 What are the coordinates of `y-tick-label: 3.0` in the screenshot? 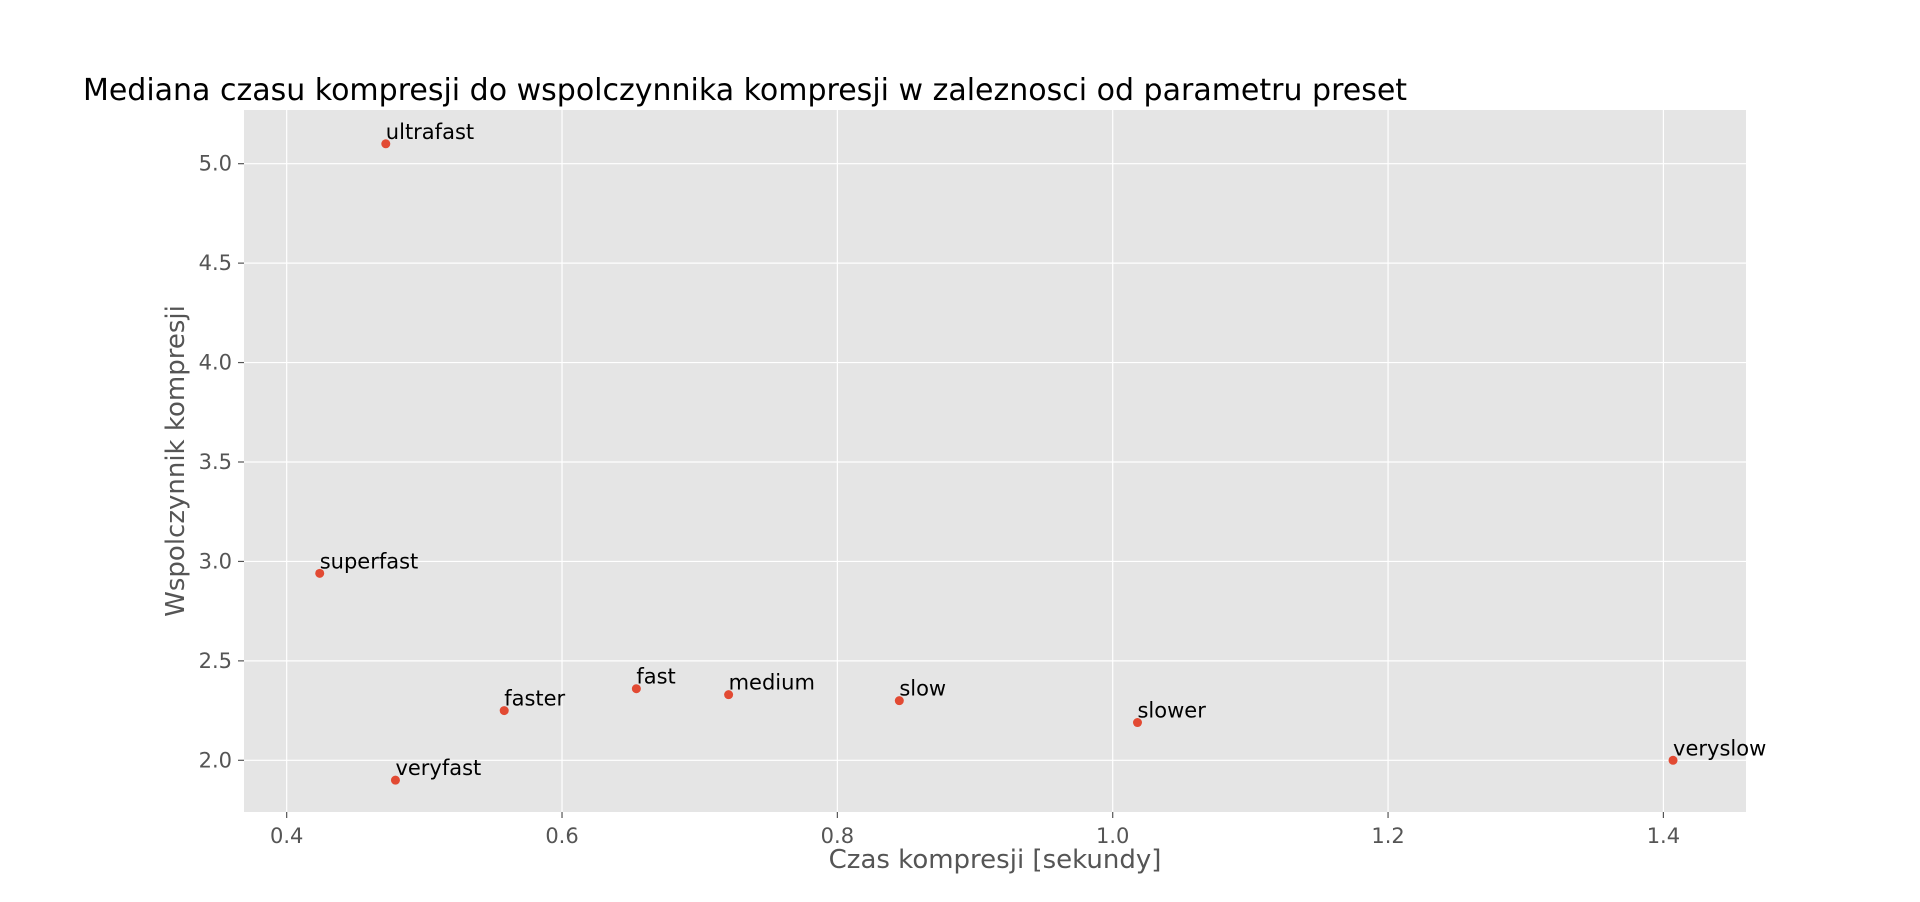 It's located at (215, 561).